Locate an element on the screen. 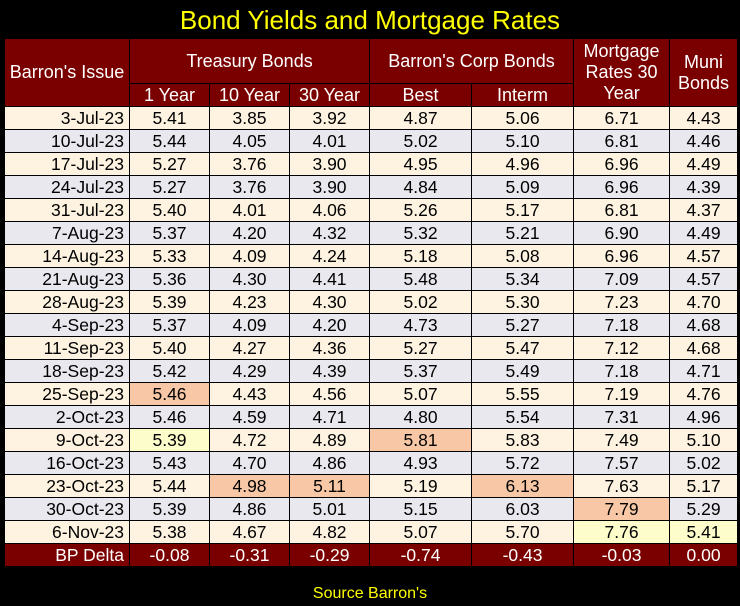 The height and width of the screenshot is (606, 740). yield-cell: 5.19 is located at coordinates (421, 486).